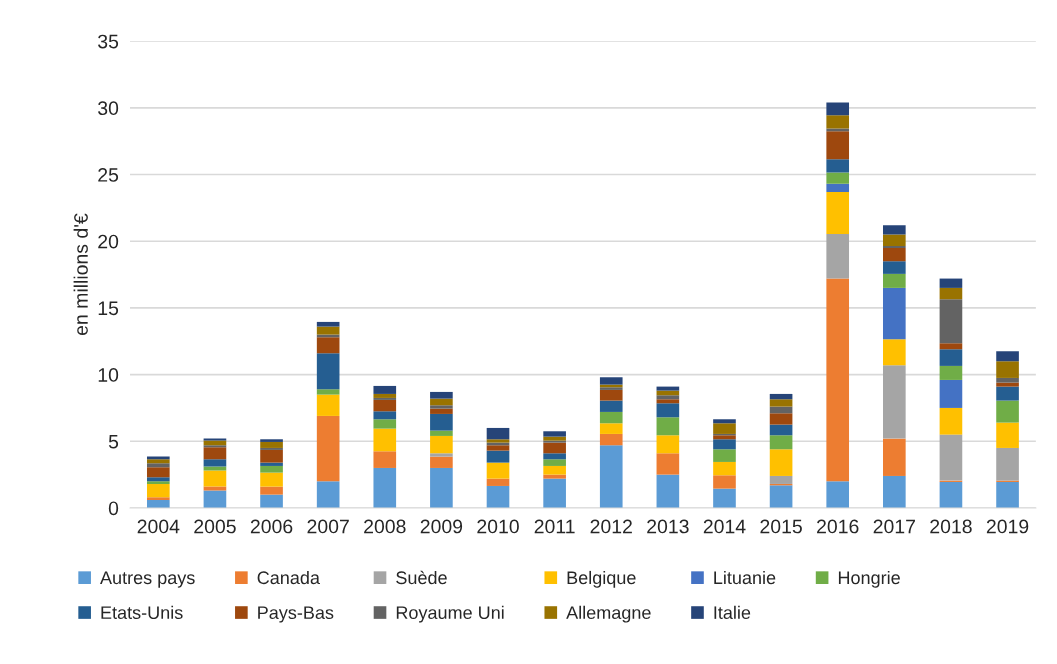 Image resolution: width=1057 pixels, height=664 pixels. What do you see at coordinates (80, 274) in the screenshot?
I see `y-axis-title: en millions d'€` at bounding box center [80, 274].